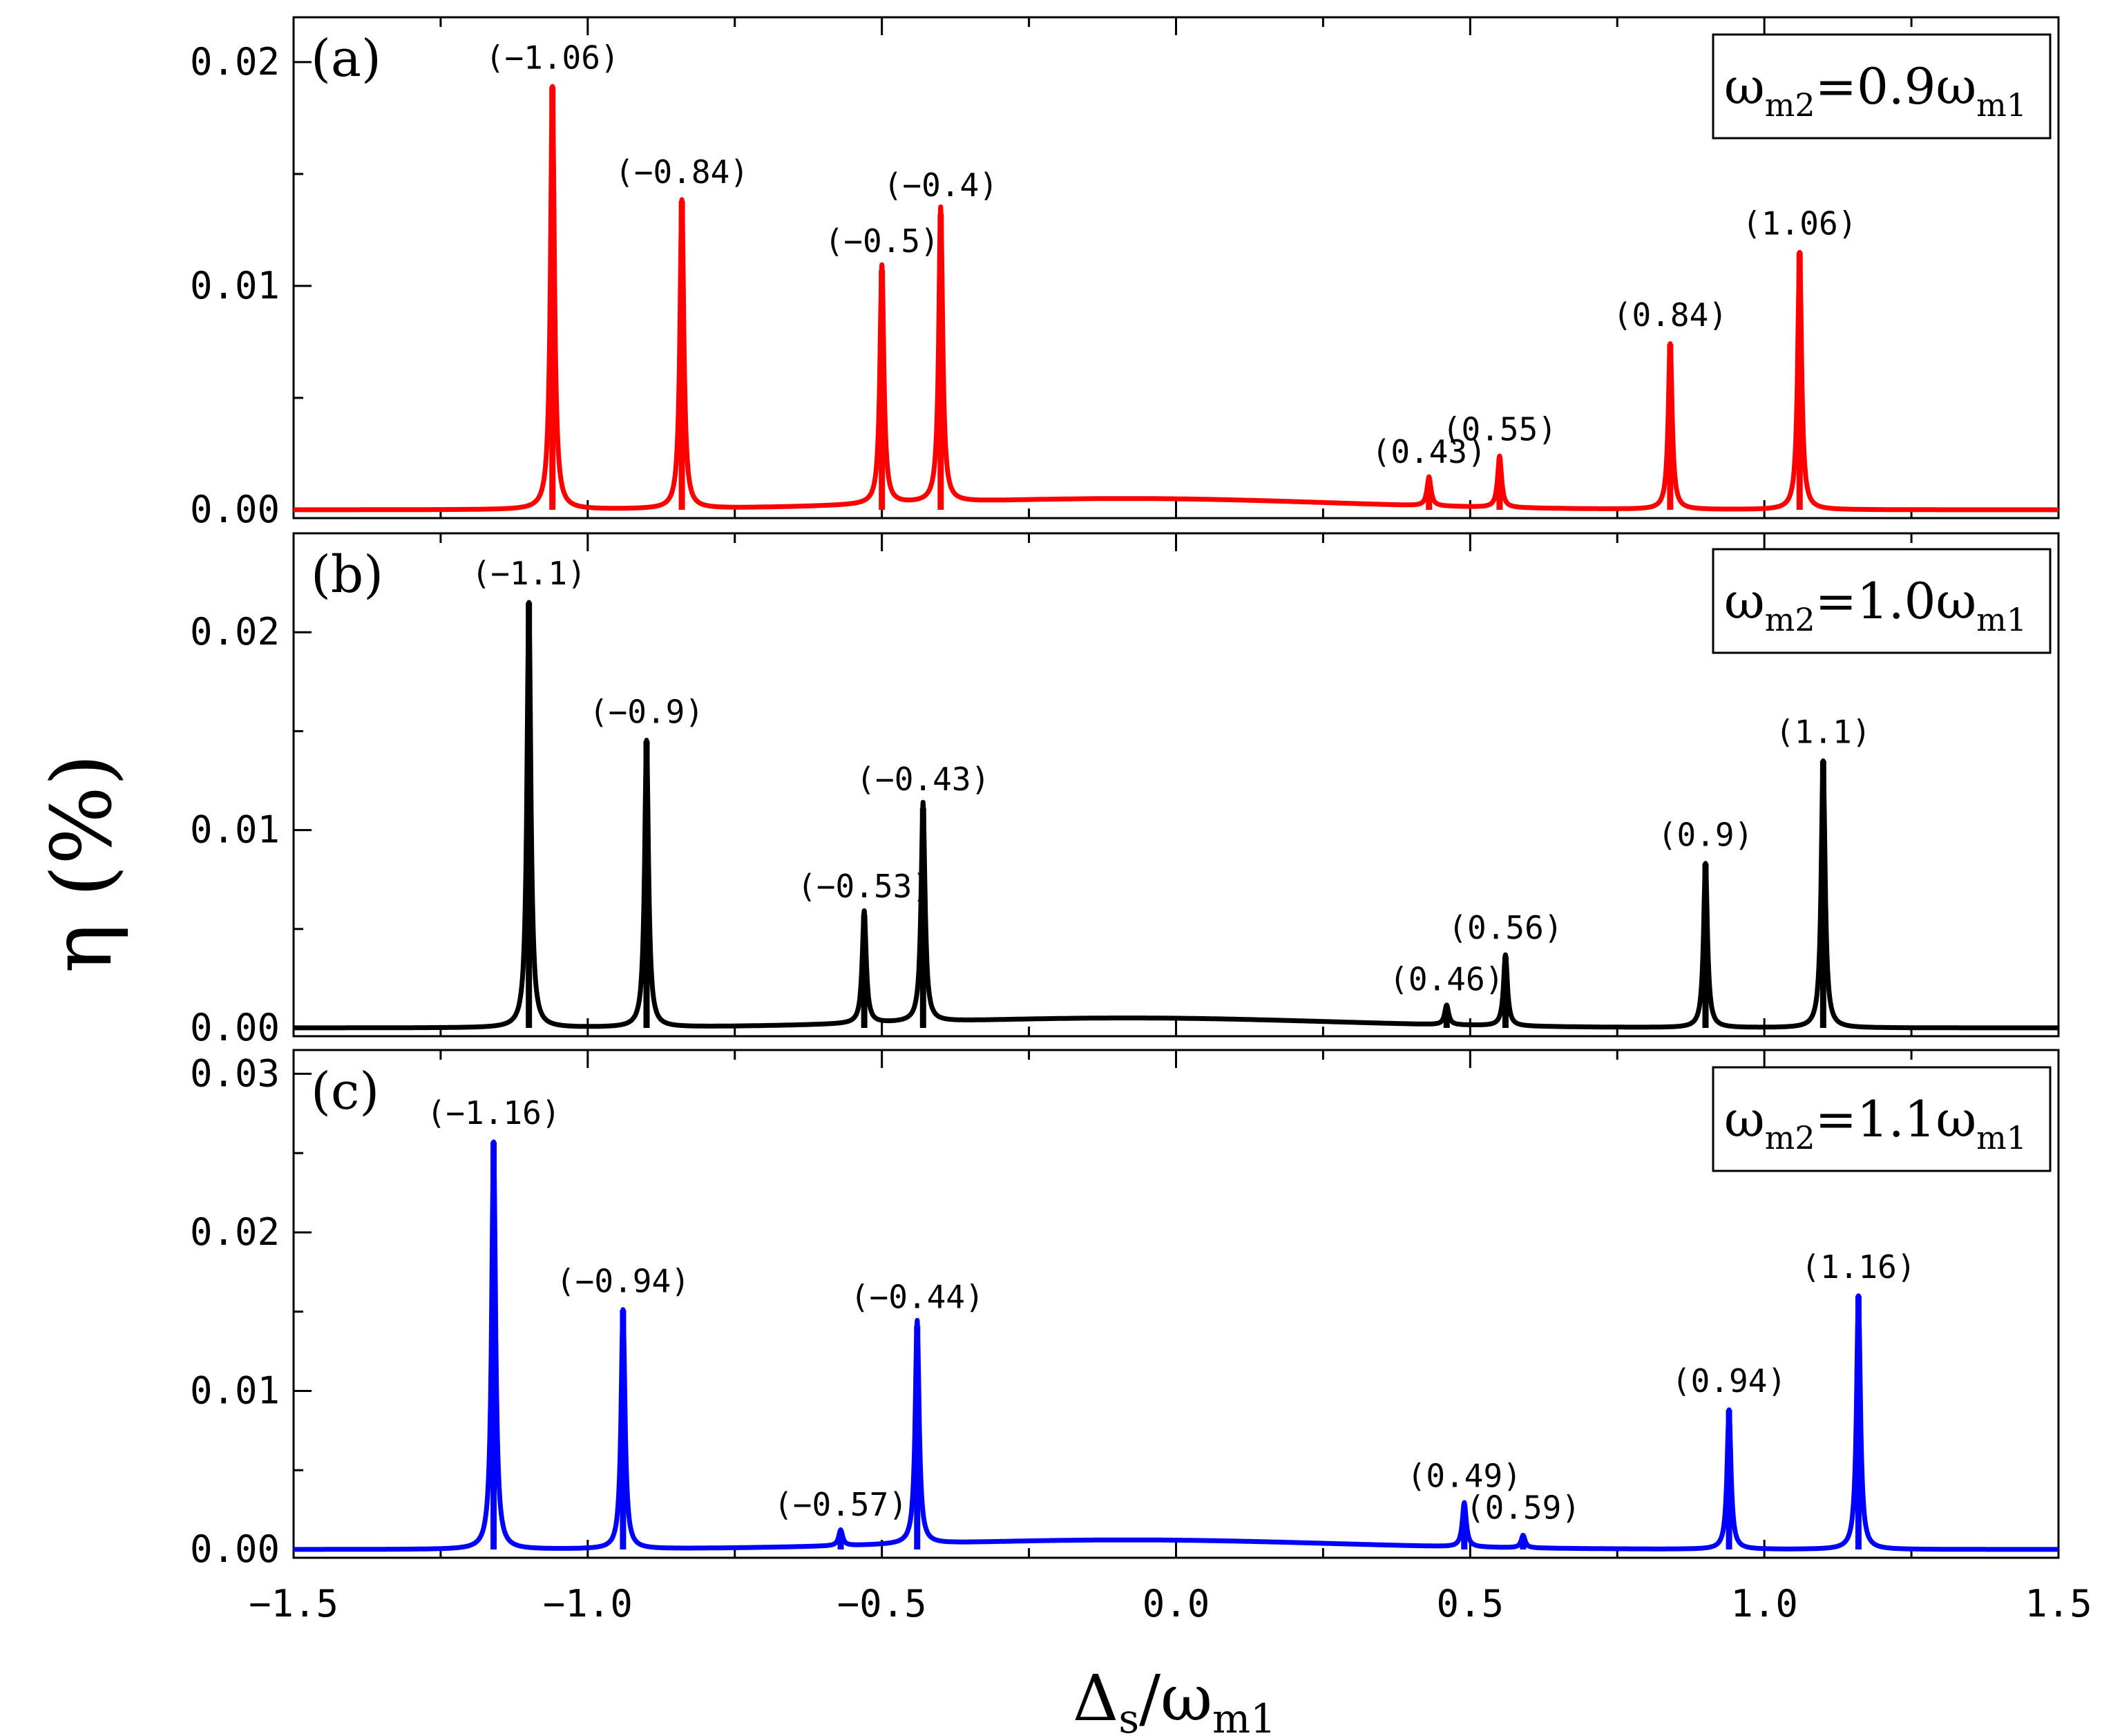 The image size is (2102, 1736). What do you see at coordinates (1896, 601) in the screenshot?
I see `legend-mid: =1.0ω` at bounding box center [1896, 601].